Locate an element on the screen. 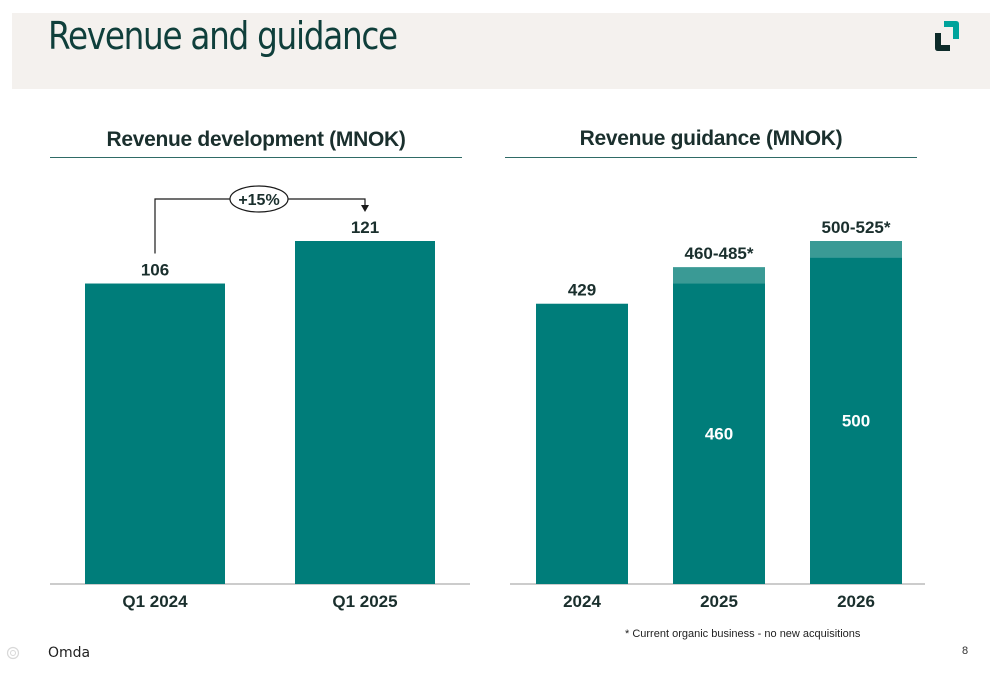  value-label: 121 is located at coordinates (365, 227).